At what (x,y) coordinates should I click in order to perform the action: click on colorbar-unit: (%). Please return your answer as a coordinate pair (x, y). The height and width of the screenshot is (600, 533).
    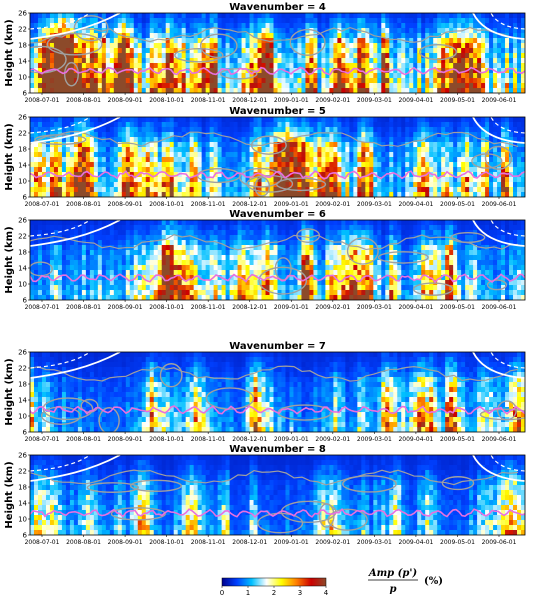
    Looking at the image, I should click on (433, 581).